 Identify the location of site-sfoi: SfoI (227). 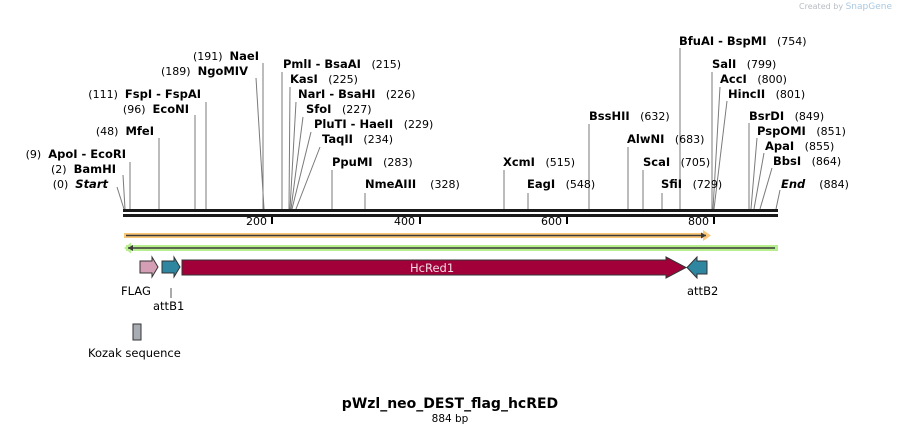
(339, 109).